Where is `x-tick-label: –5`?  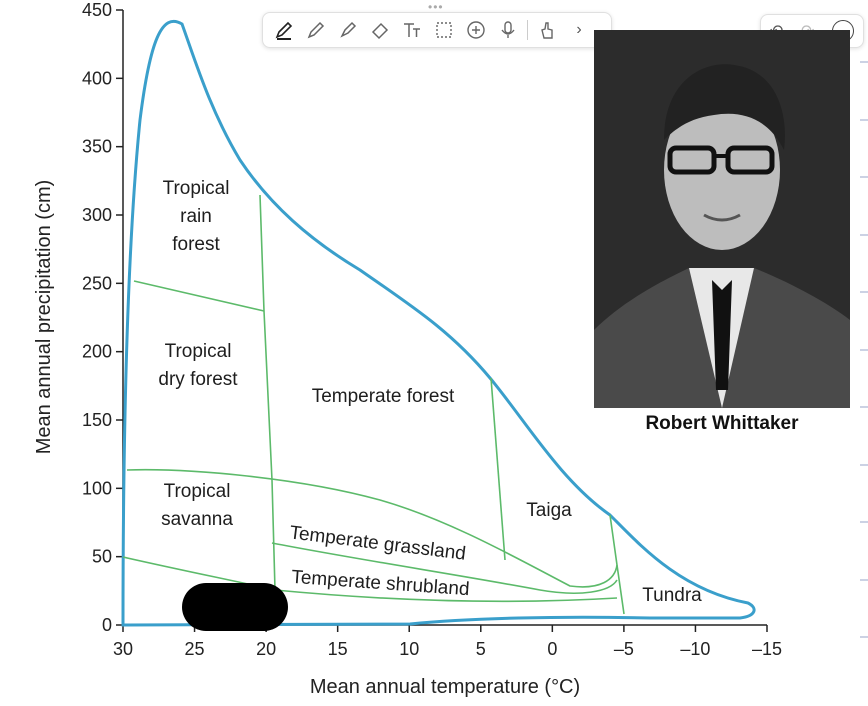 x-tick-label: –5 is located at coordinates (624, 649).